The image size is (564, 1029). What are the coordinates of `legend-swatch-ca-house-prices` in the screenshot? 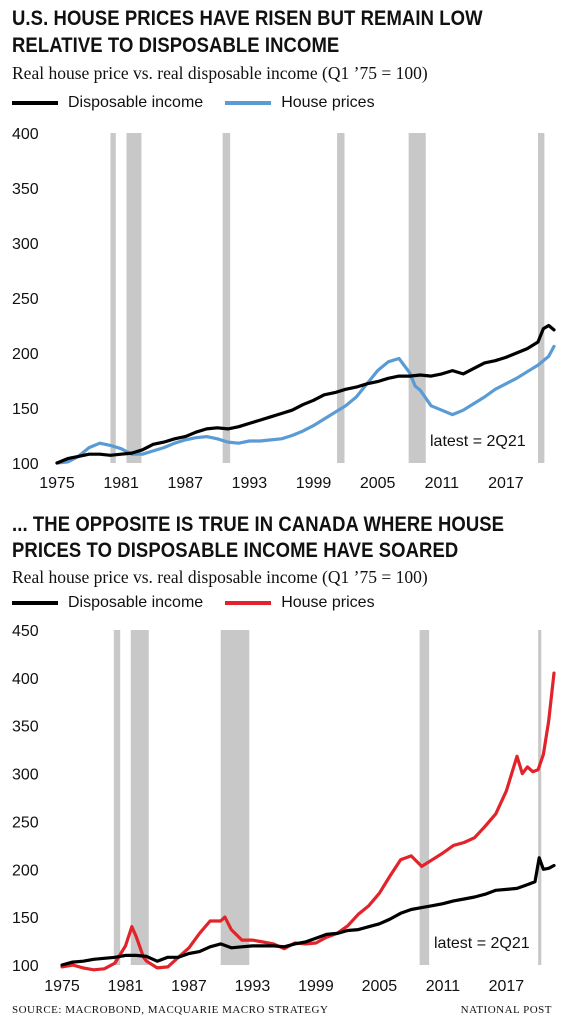 It's located at (248, 603).